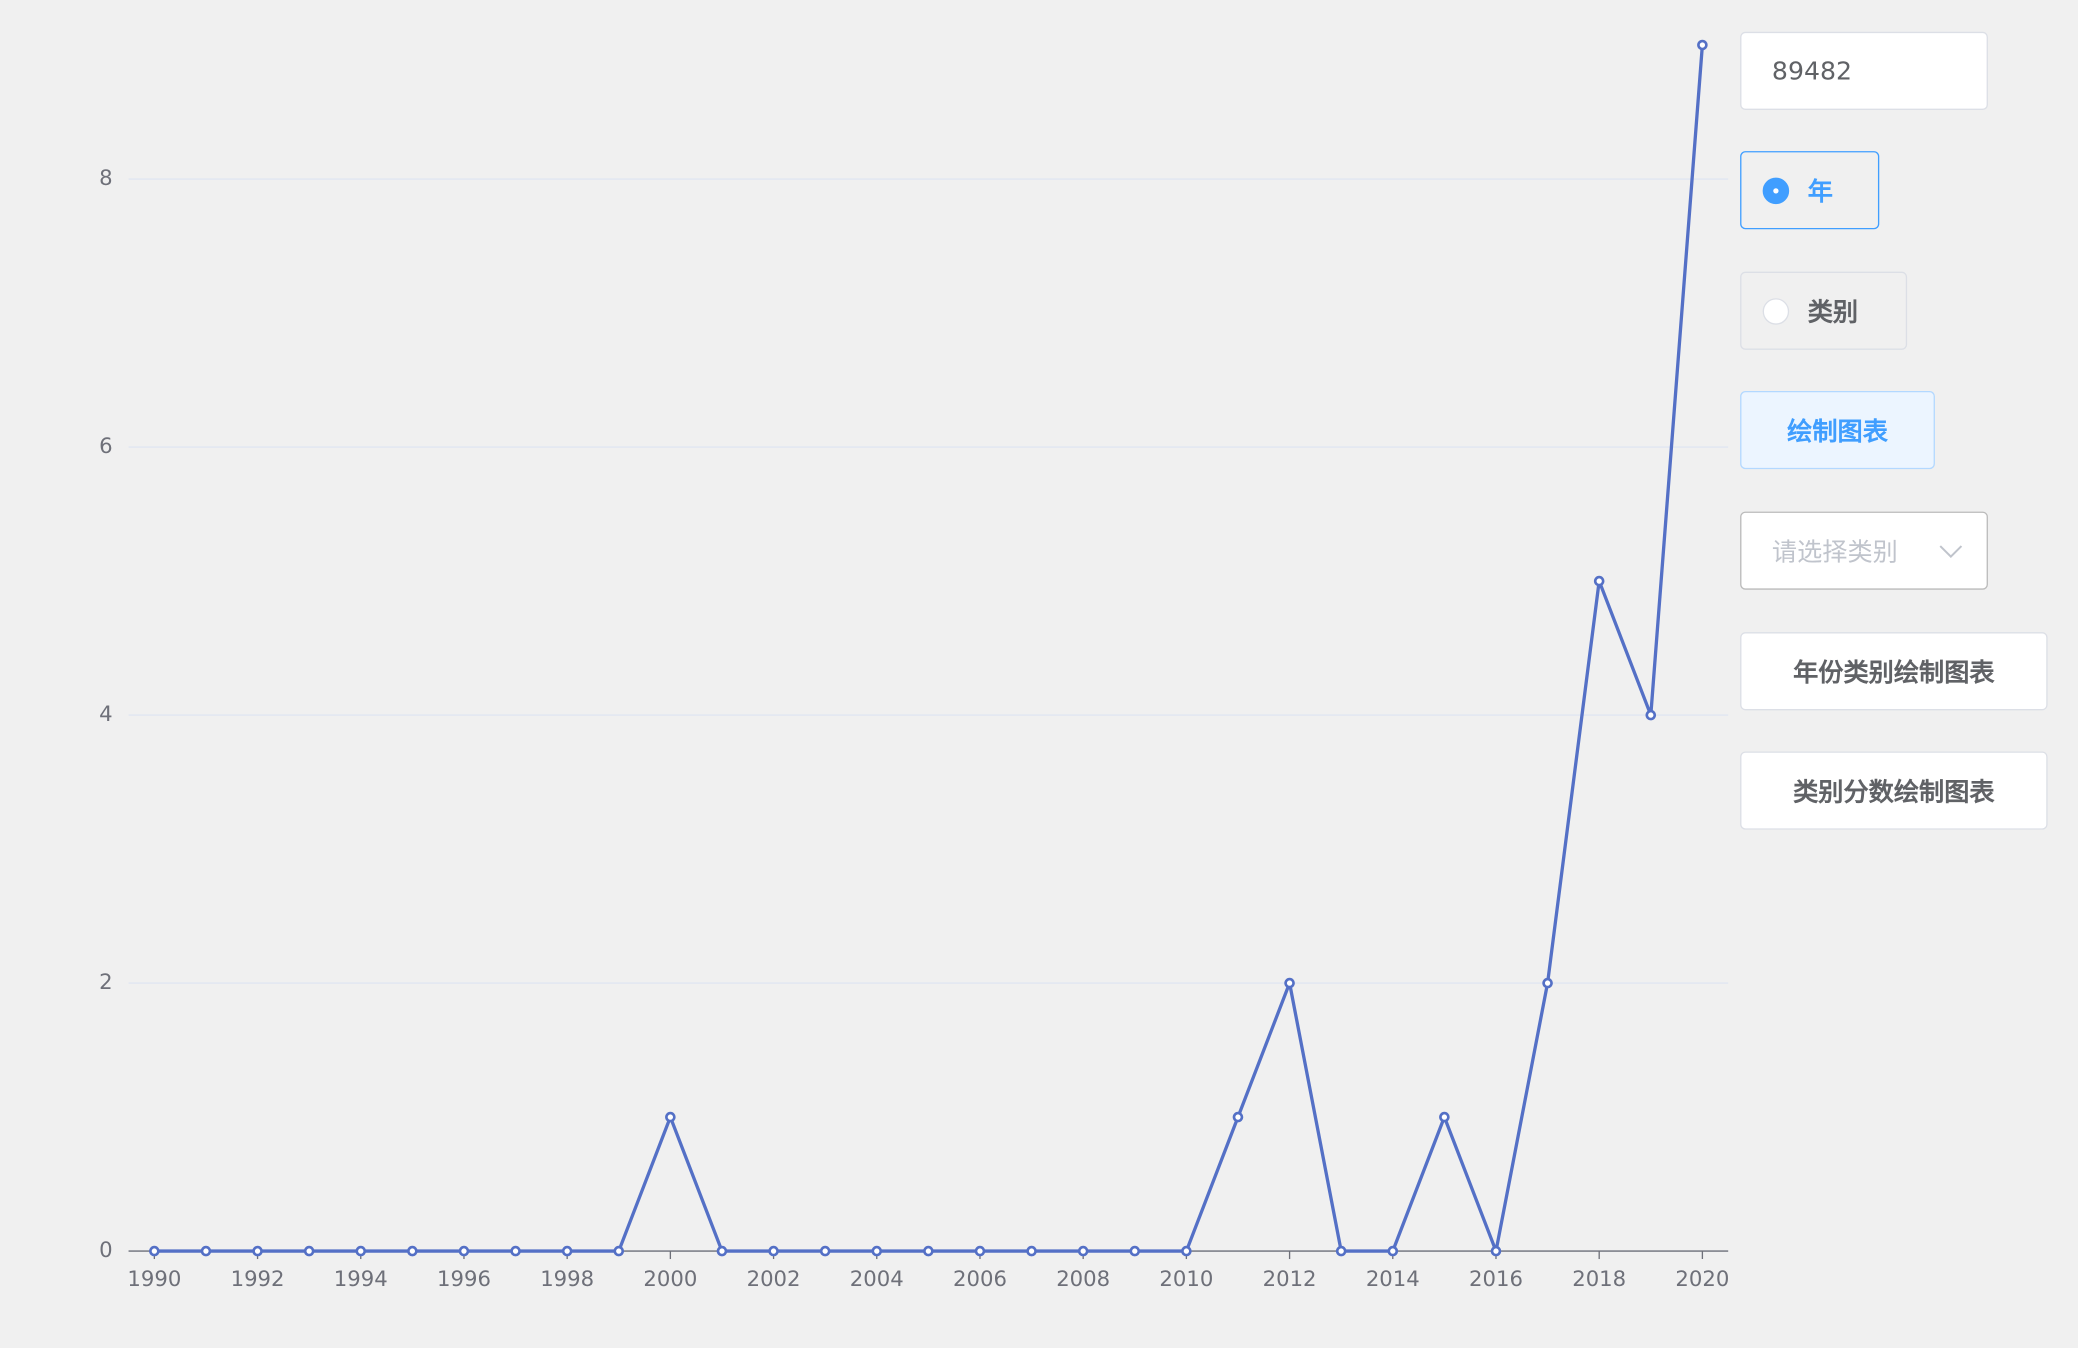  What do you see at coordinates (1894, 790) in the screenshot?
I see `category-score-button: 类别分数绘制图表` at bounding box center [1894, 790].